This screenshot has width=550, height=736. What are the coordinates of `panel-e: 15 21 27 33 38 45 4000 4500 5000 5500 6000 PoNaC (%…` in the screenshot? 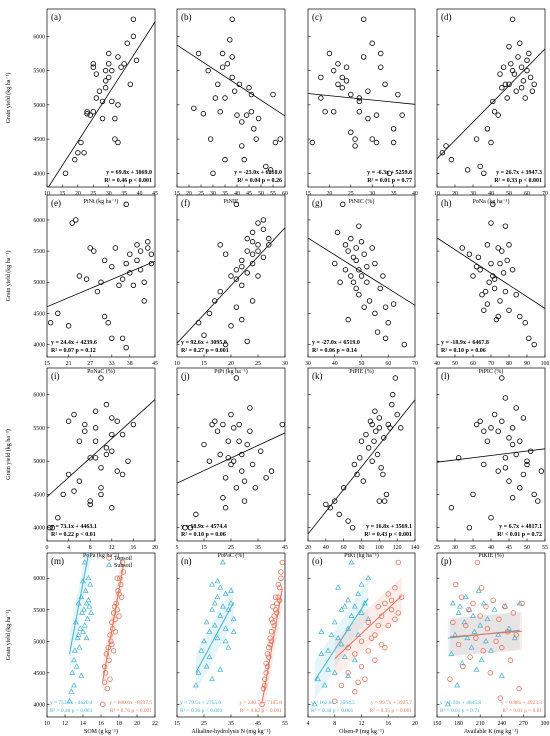 It's located at (81, 284).